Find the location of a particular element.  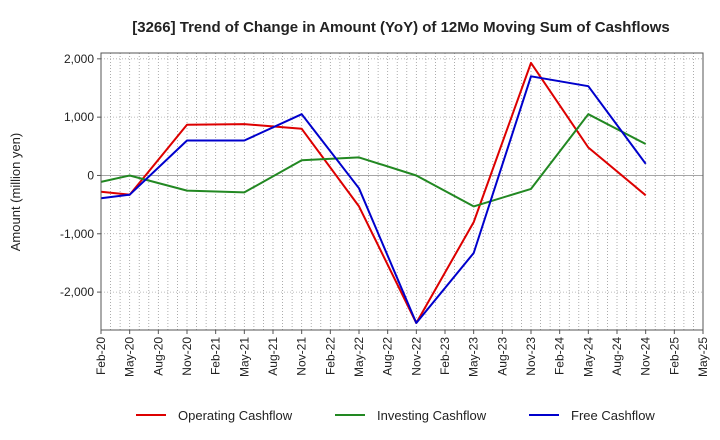

y-tick-label: 0 is located at coordinates (90, 175).